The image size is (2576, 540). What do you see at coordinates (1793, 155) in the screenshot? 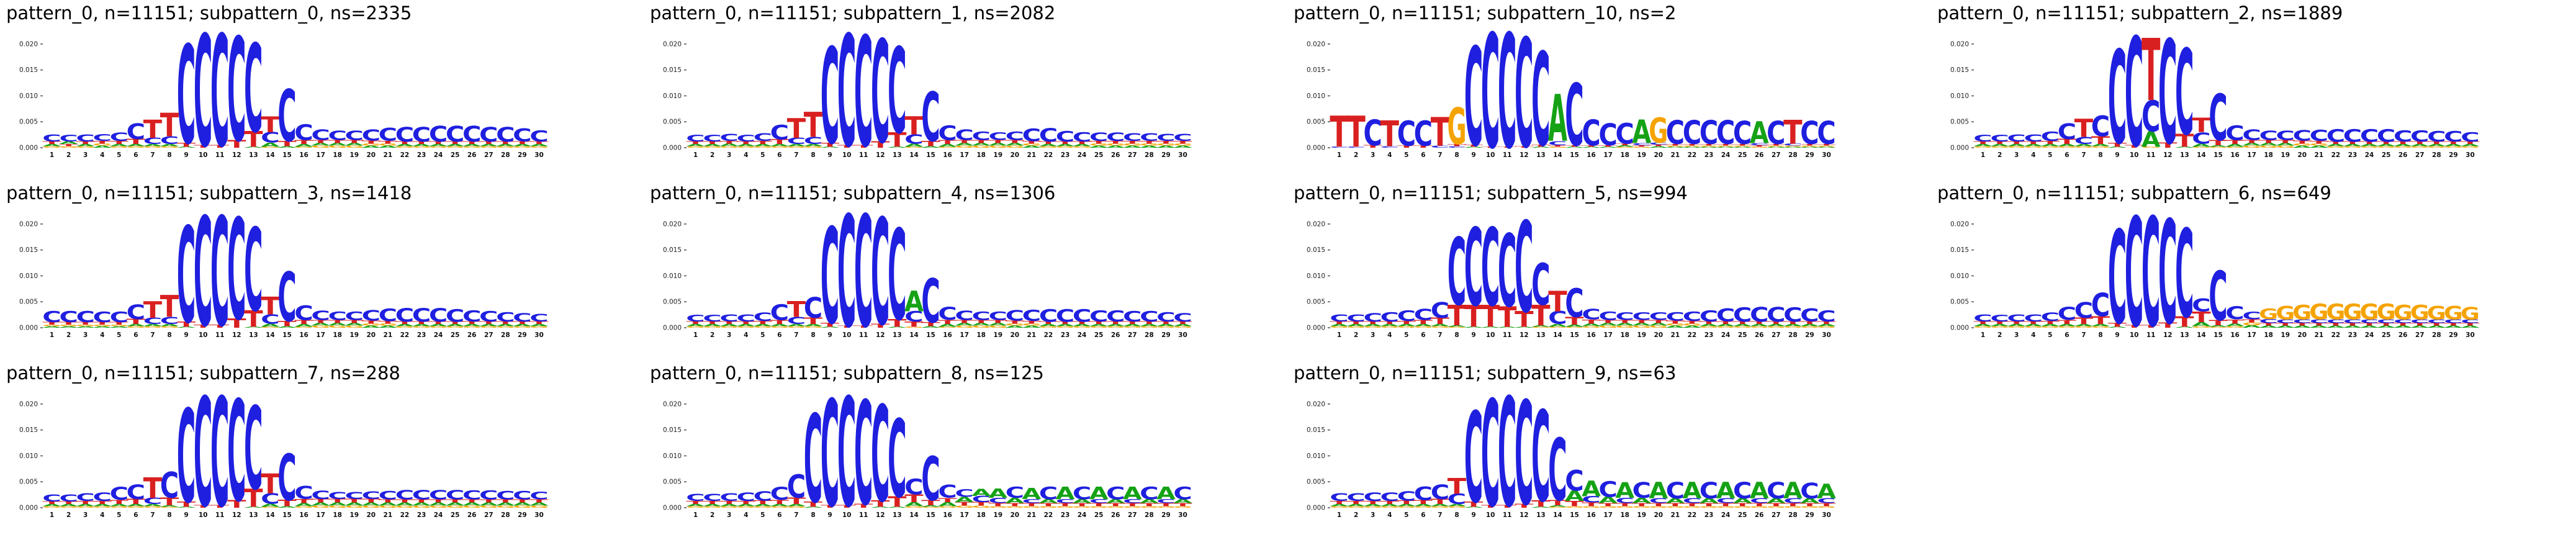
I see `x-tick-label: 28` at bounding box center [1793, 155].